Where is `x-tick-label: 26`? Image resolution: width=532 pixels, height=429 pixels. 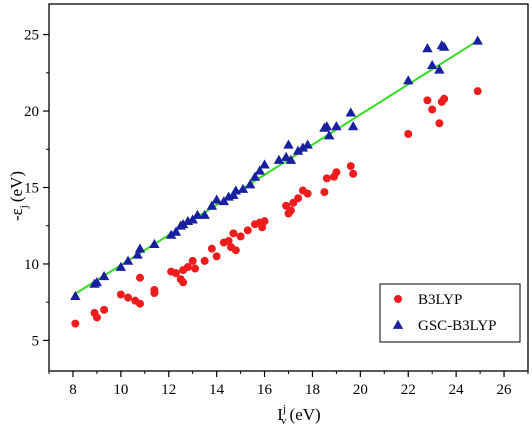 x-tick-label: 26 is located at coordinates (505, 390).